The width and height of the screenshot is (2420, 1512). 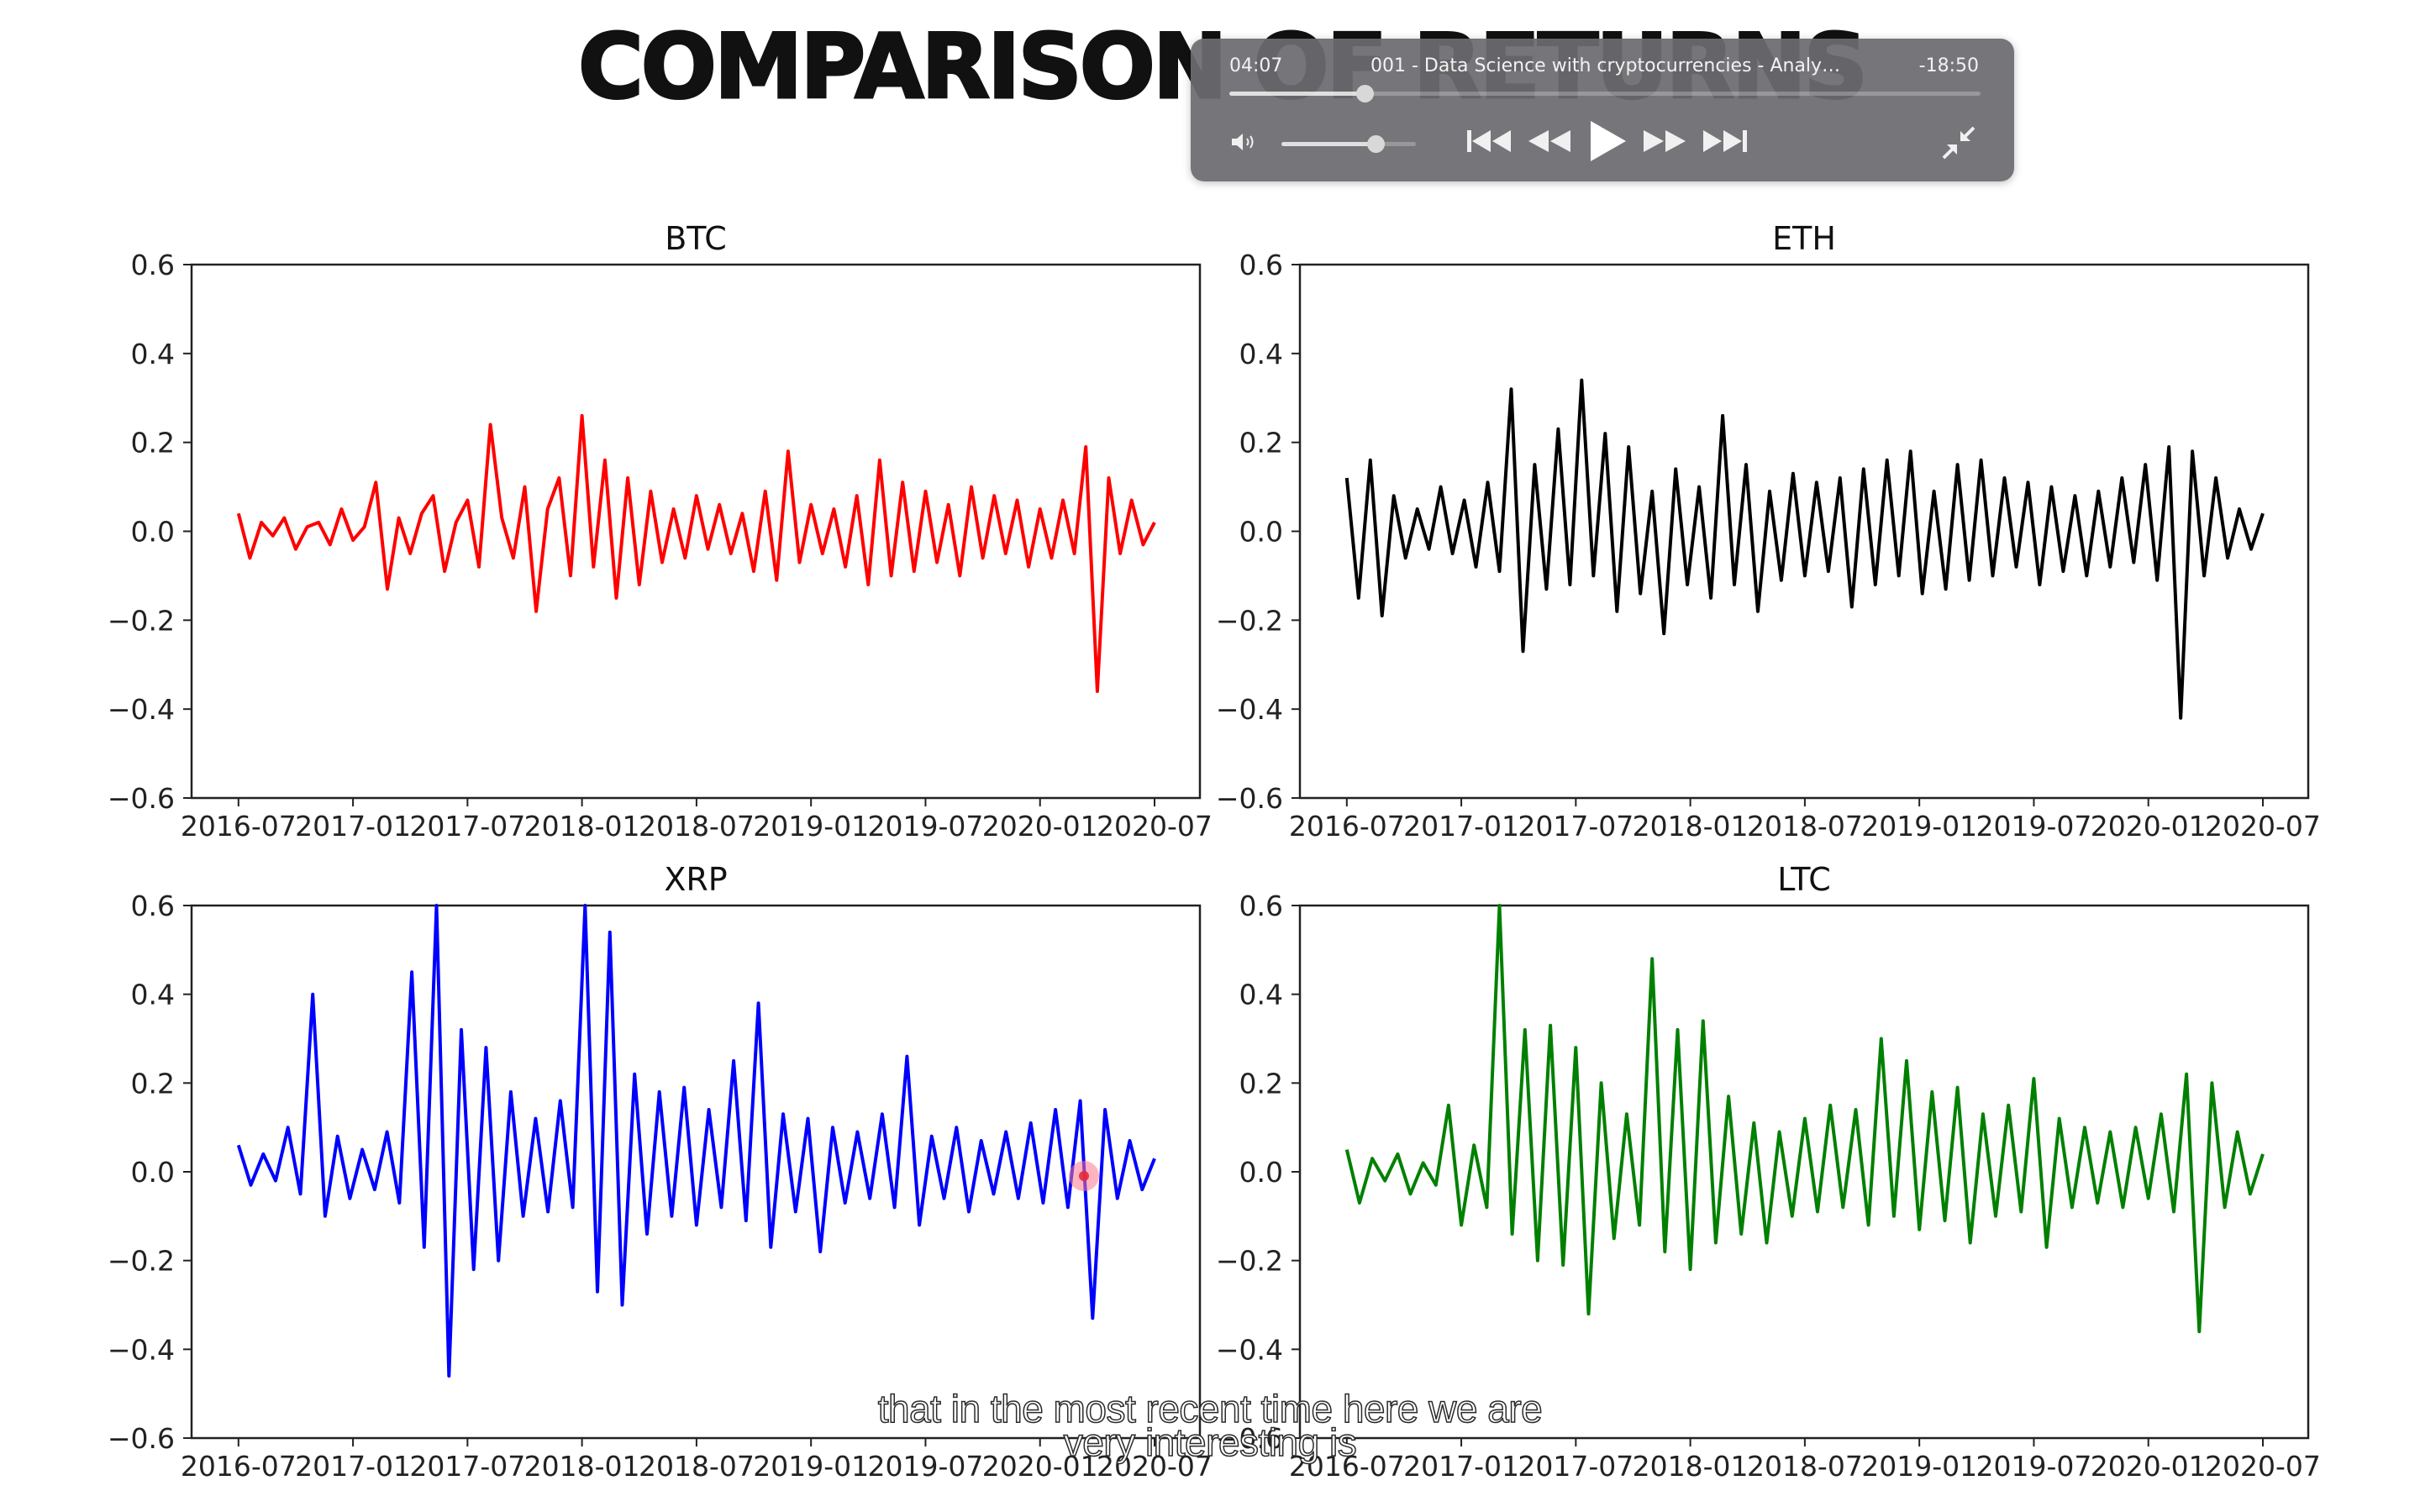 What do you see at coordinates (696, 1141) in the screenshot?
I see `xrp-returns-line` at bounding box center [696, 1141].